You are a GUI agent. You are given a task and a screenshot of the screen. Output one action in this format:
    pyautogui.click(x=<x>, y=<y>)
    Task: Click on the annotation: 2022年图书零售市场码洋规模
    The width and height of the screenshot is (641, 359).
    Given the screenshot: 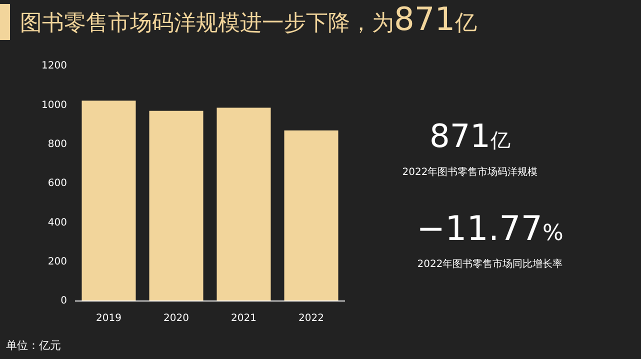 What is the action you would take?
    pyautogui.click(x=470, y=172)
    